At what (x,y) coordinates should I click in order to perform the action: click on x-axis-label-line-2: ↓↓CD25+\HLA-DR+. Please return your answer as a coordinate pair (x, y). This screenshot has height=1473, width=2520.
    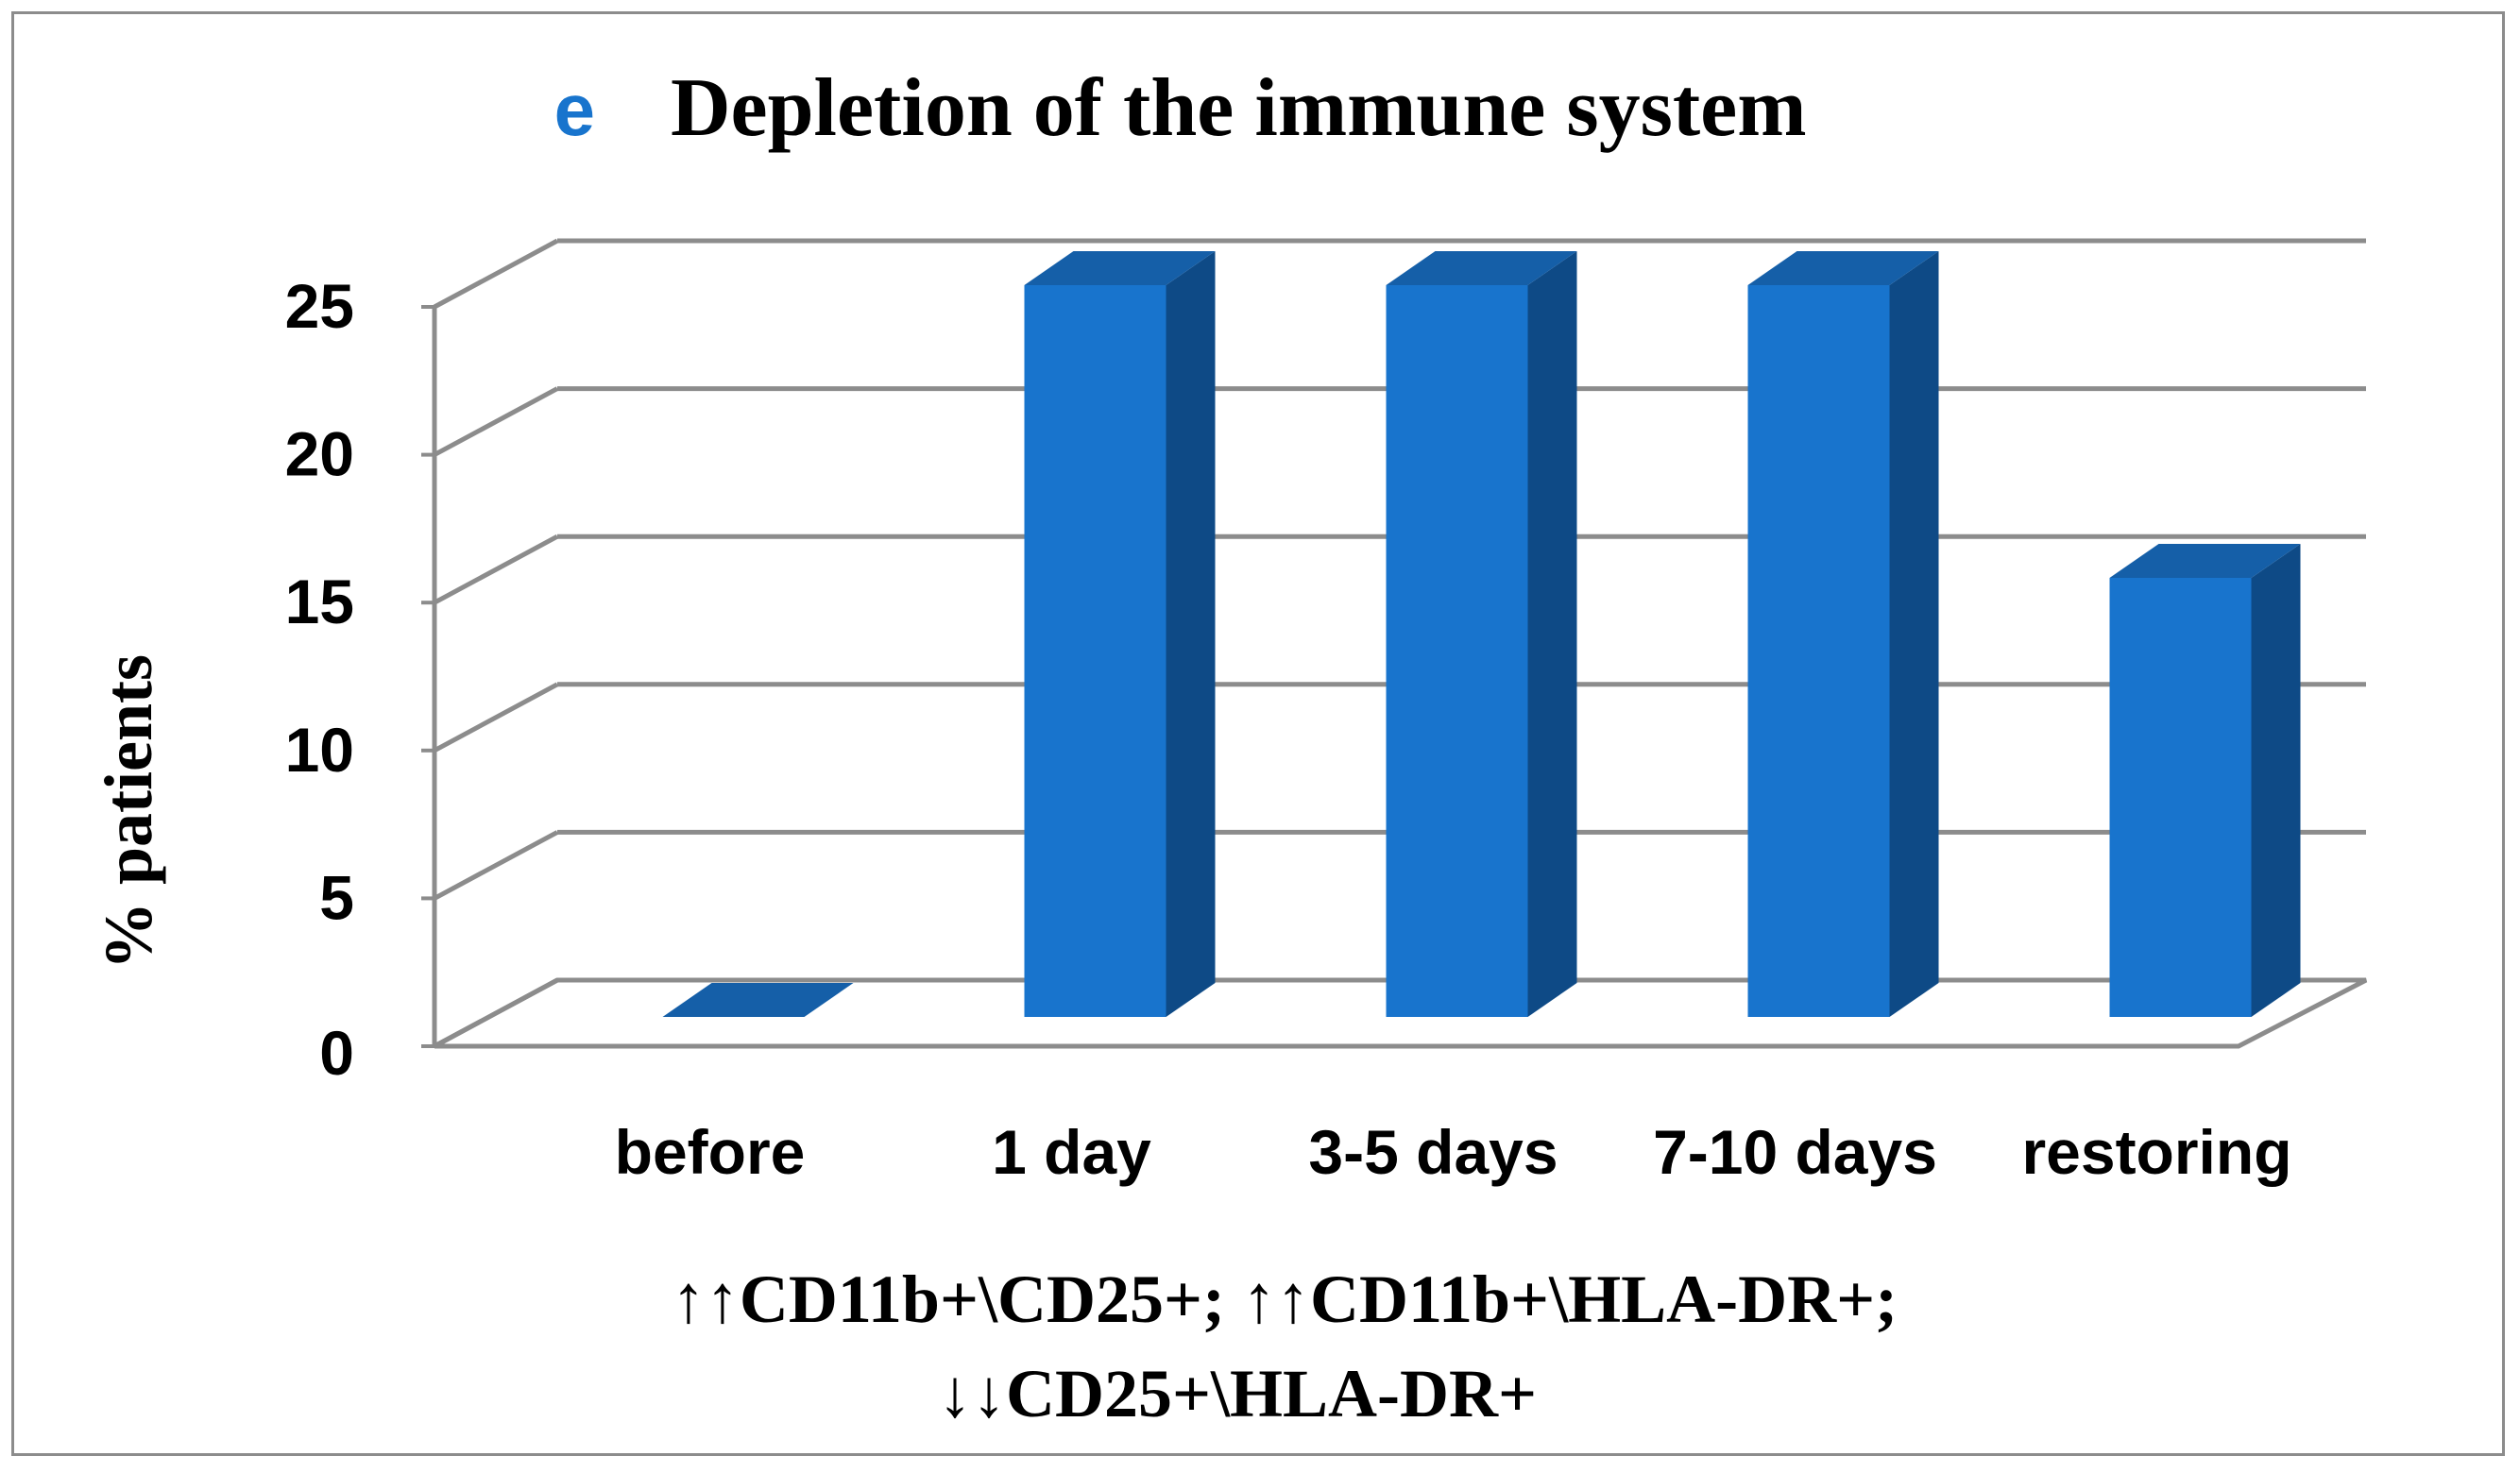
    Looking at the image, I should click on (1238, 1393).